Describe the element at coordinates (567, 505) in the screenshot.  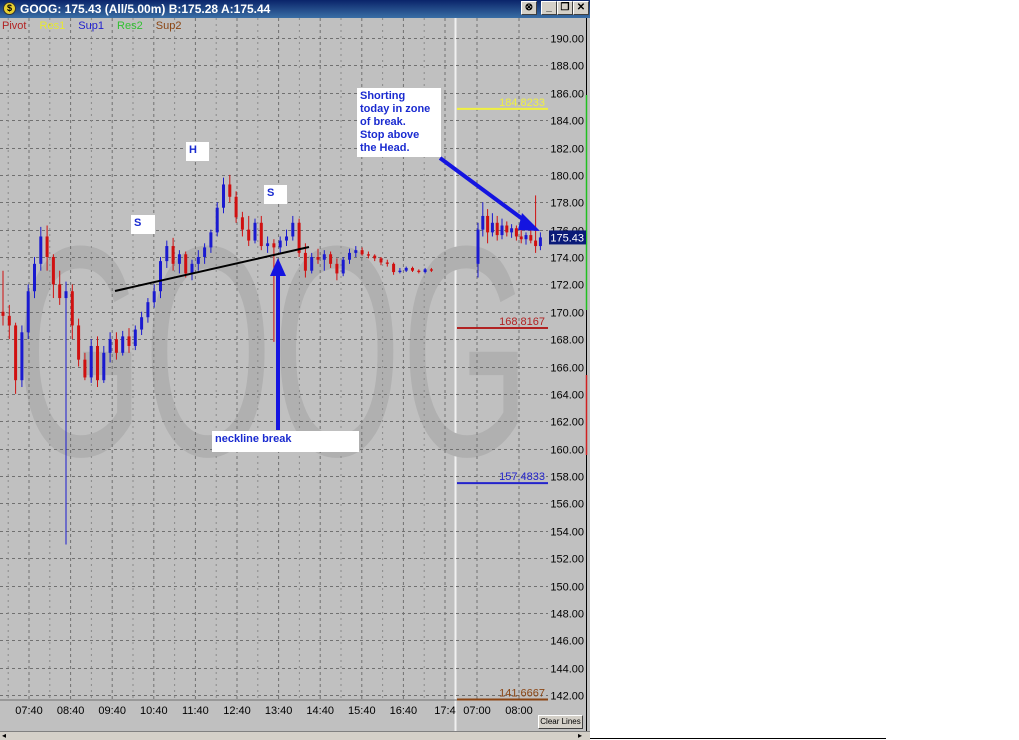
I see `y-tick-label: 156.00` at that location.